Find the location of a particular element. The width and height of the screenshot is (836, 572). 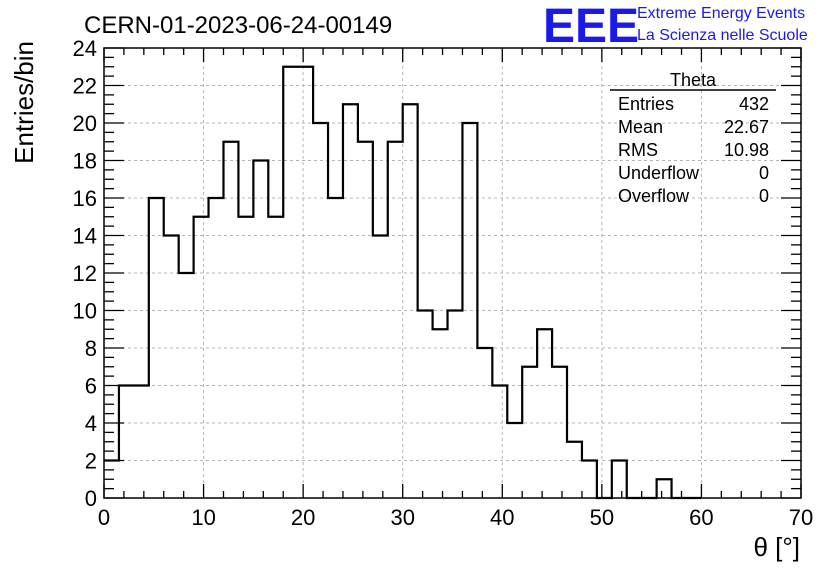

y-tick-label: 16 is located at coordinates (85, 198).